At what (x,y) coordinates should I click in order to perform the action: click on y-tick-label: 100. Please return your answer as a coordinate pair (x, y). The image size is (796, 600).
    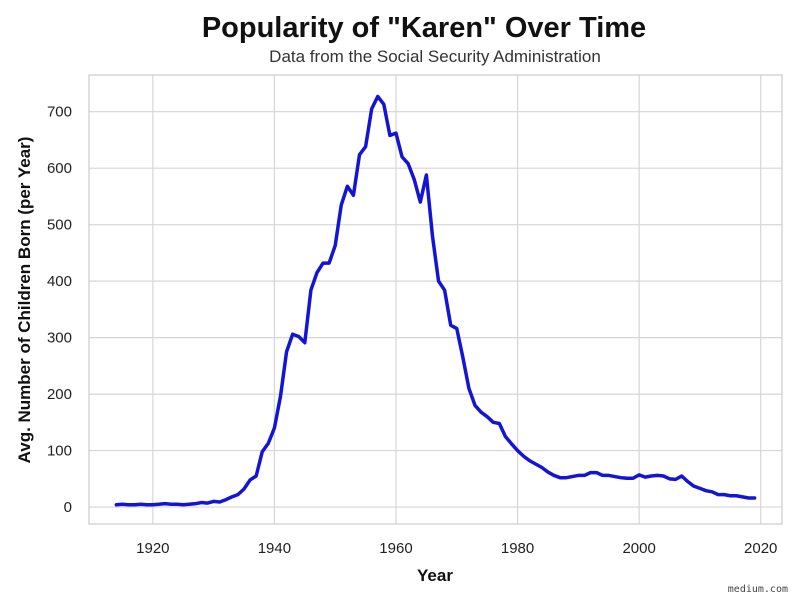
    Looking at the image, I should click on (59, 451).